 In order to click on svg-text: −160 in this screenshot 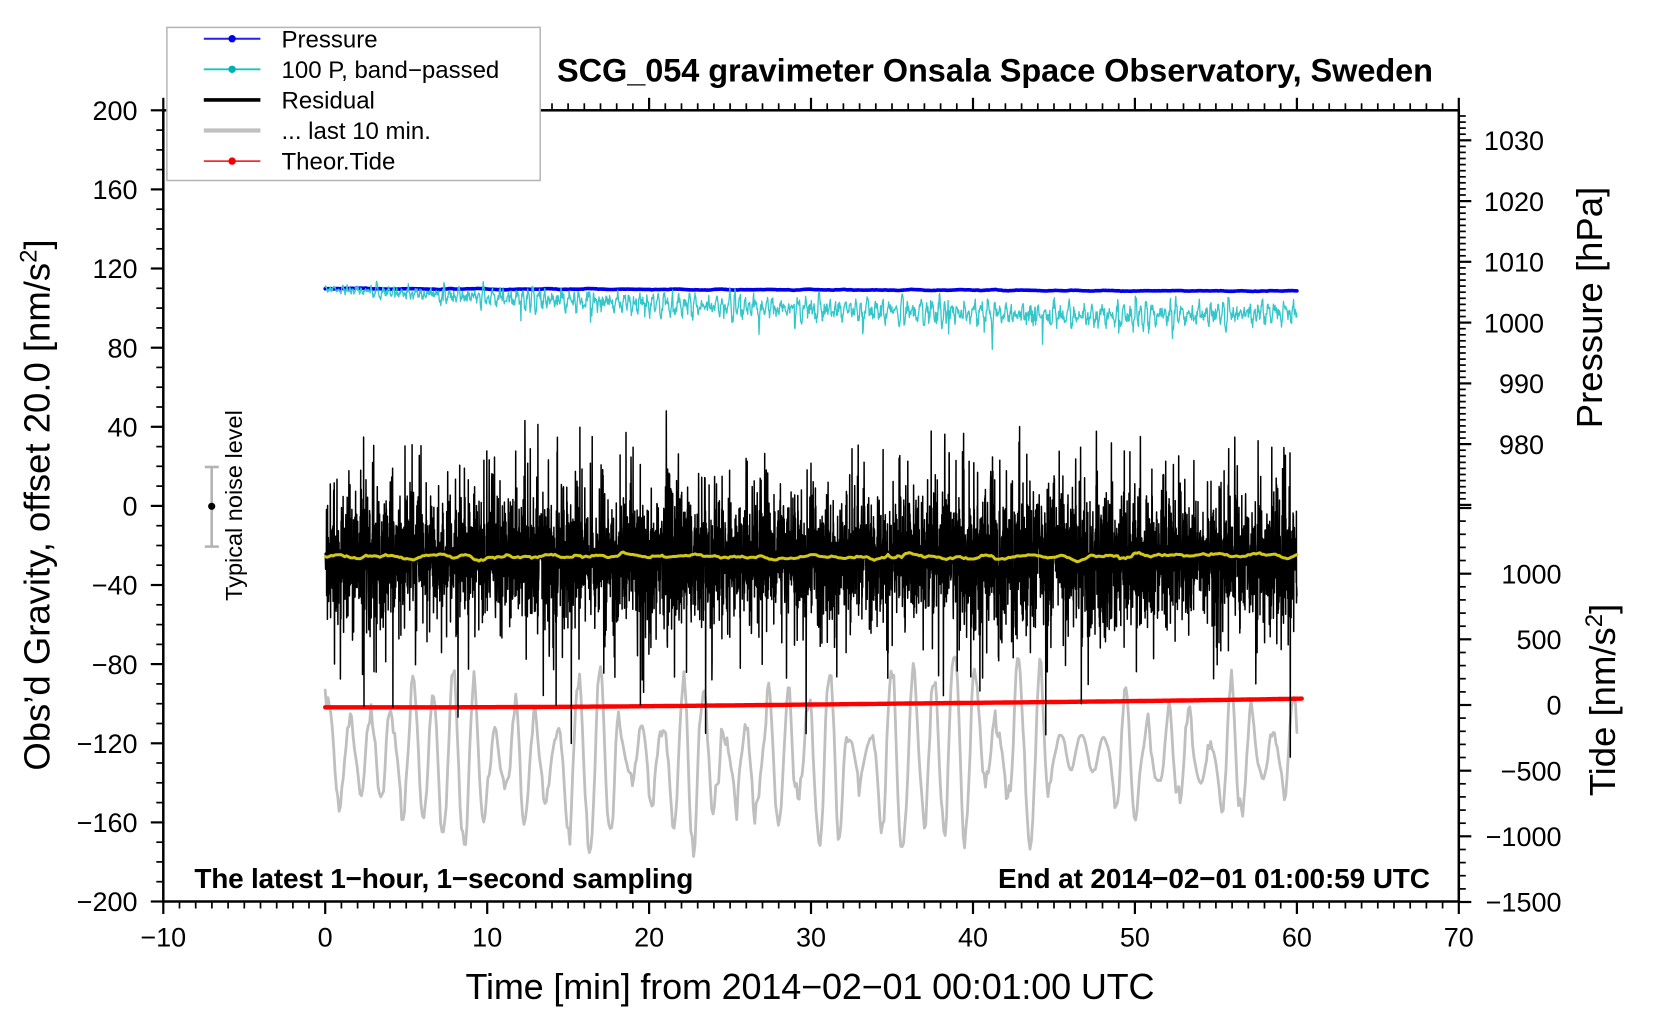, I will do `click(107, 823)`.